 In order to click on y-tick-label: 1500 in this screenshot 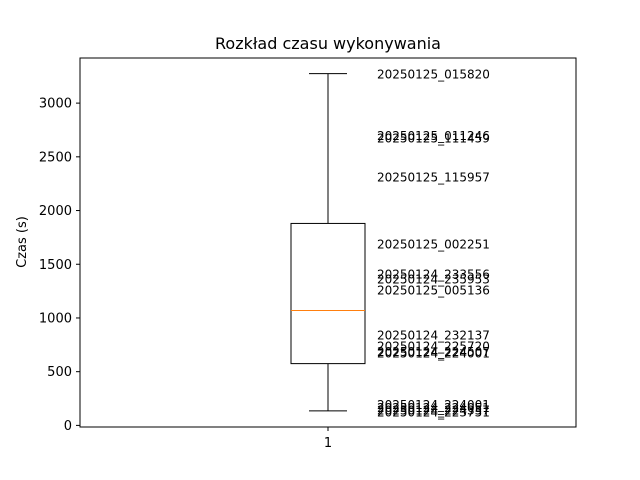, I will do `click(55, 265)`.